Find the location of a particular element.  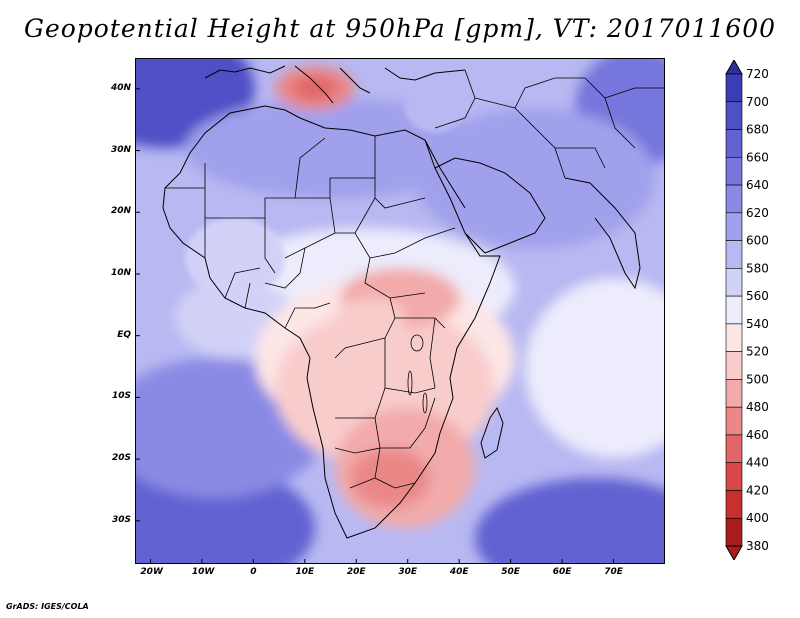

colorbar-level-label: 520 is located at coordinates (757, 352).